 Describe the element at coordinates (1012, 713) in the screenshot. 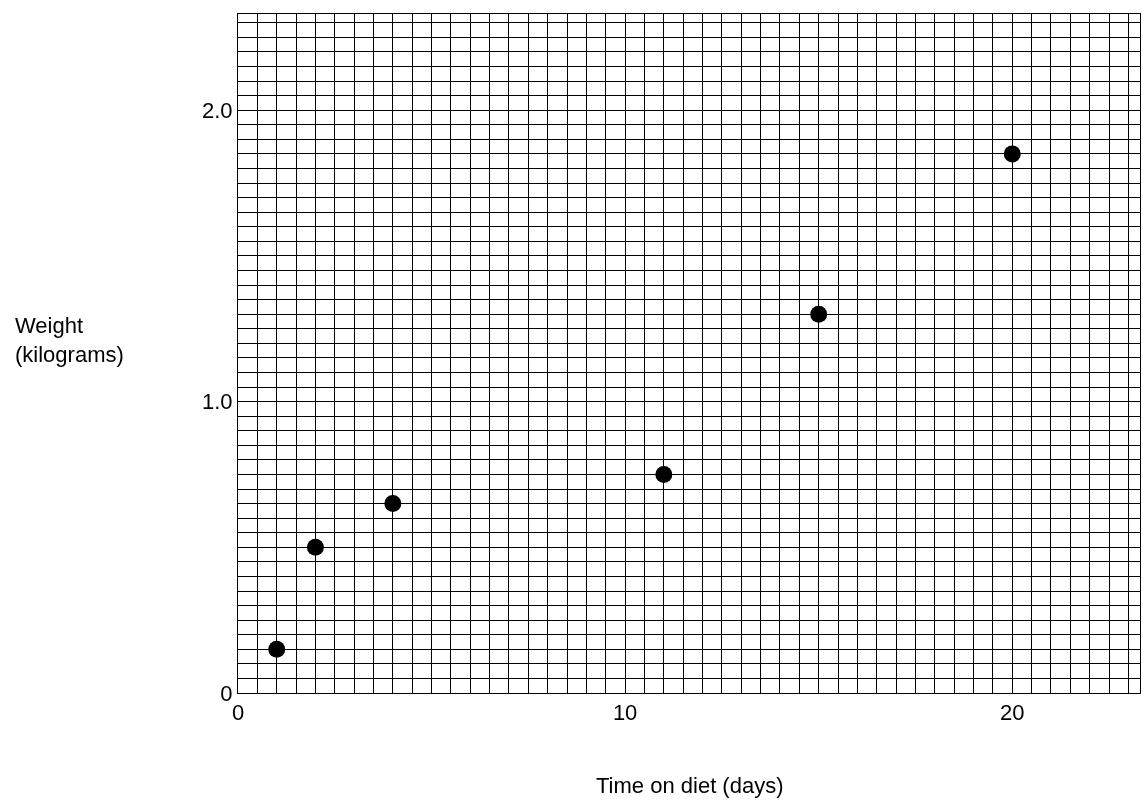

I see `x-tick-label: 20` at that location.